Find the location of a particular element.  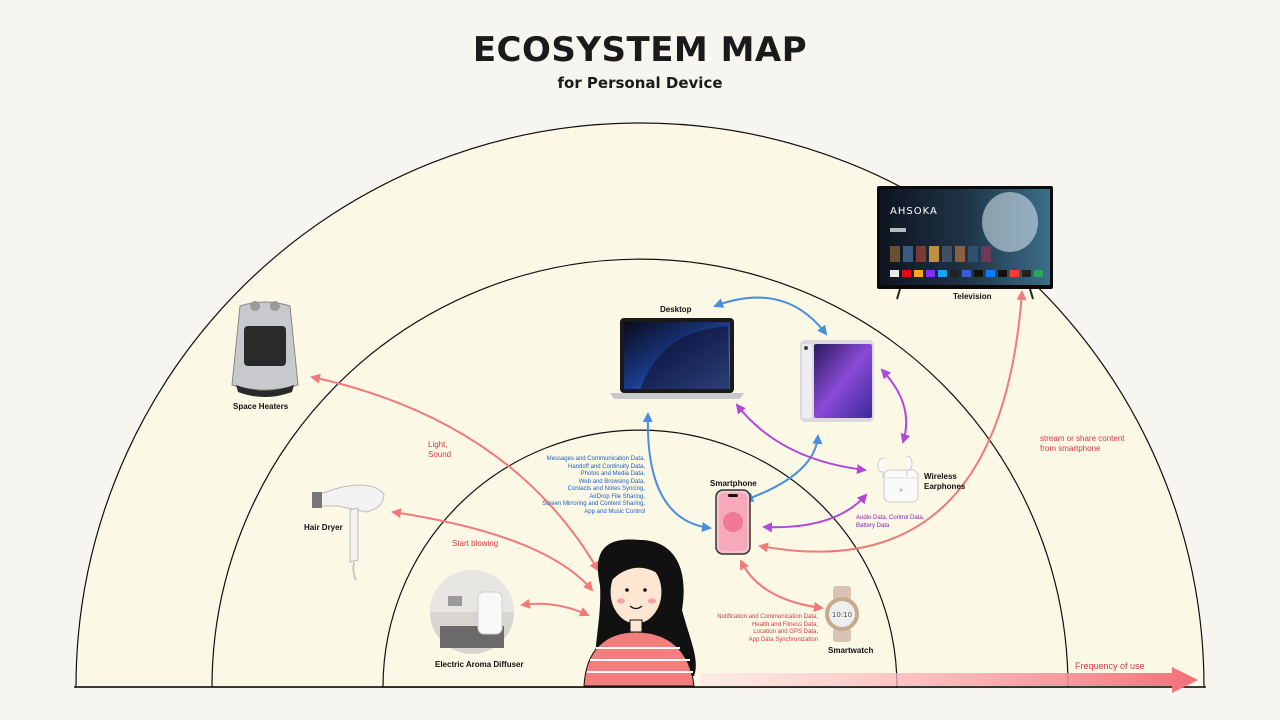

svg-text: 10:10 is located at coordinates (842, 615).